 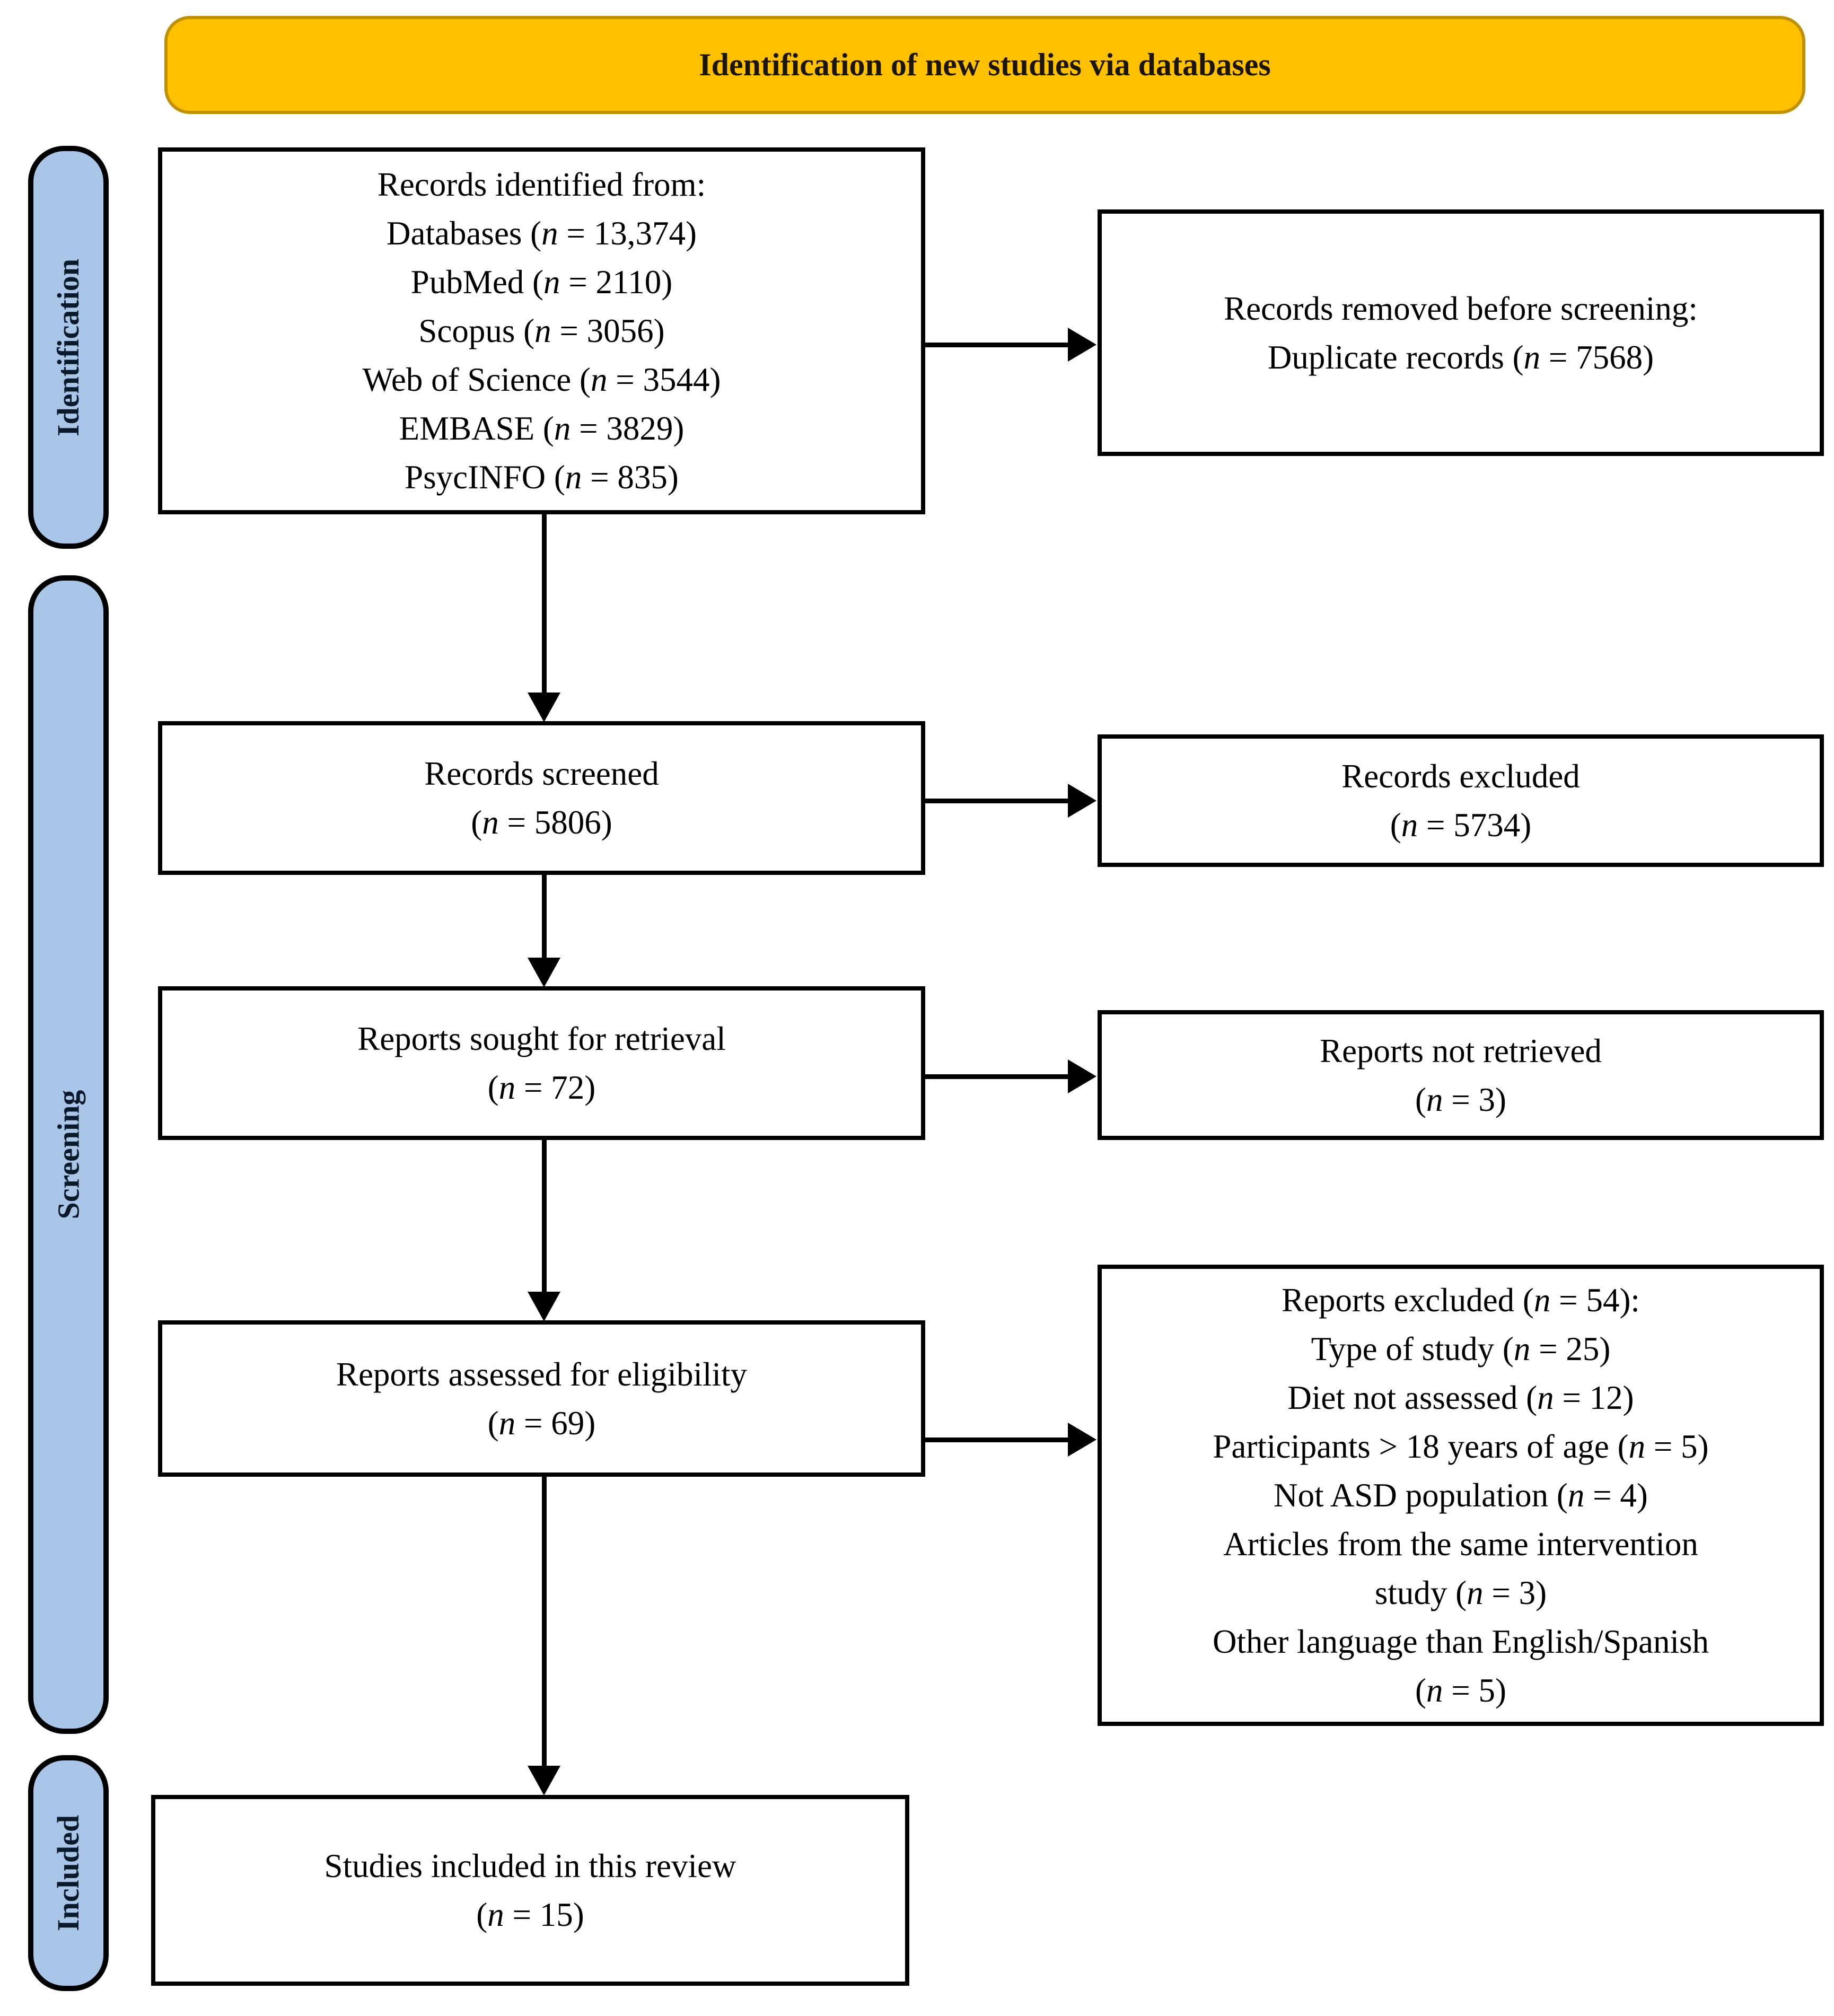 I want to click on arrow-identified-to-removed-head, so click(x=1082, y=345).